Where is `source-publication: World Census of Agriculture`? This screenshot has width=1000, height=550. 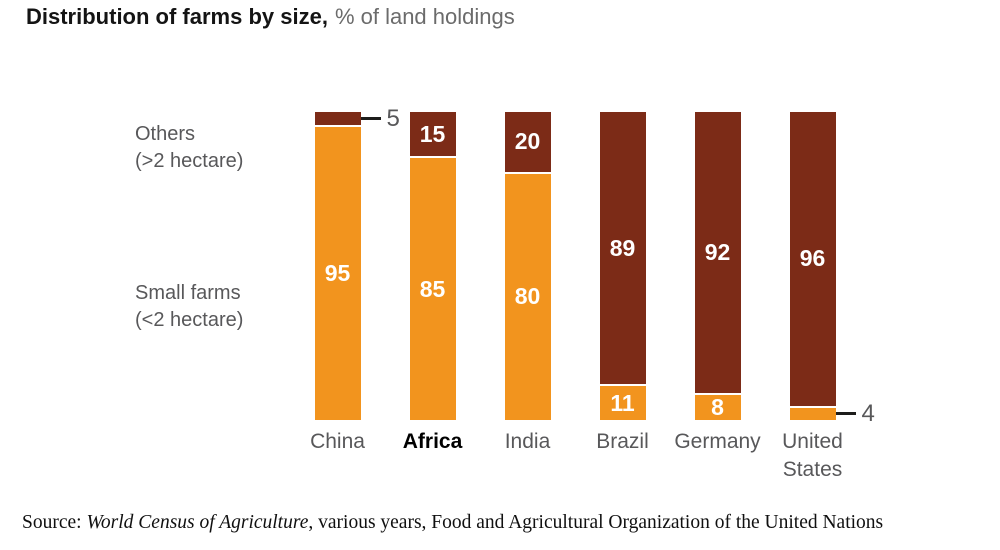 source-publication: World Census of Agriculture is located at coordinates (197, 522).